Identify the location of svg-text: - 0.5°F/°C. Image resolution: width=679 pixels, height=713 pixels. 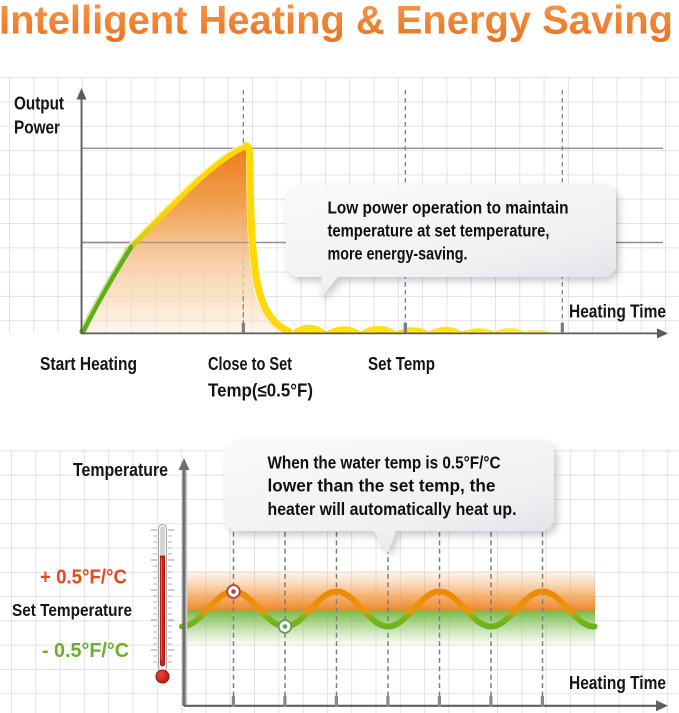
(85, 650).